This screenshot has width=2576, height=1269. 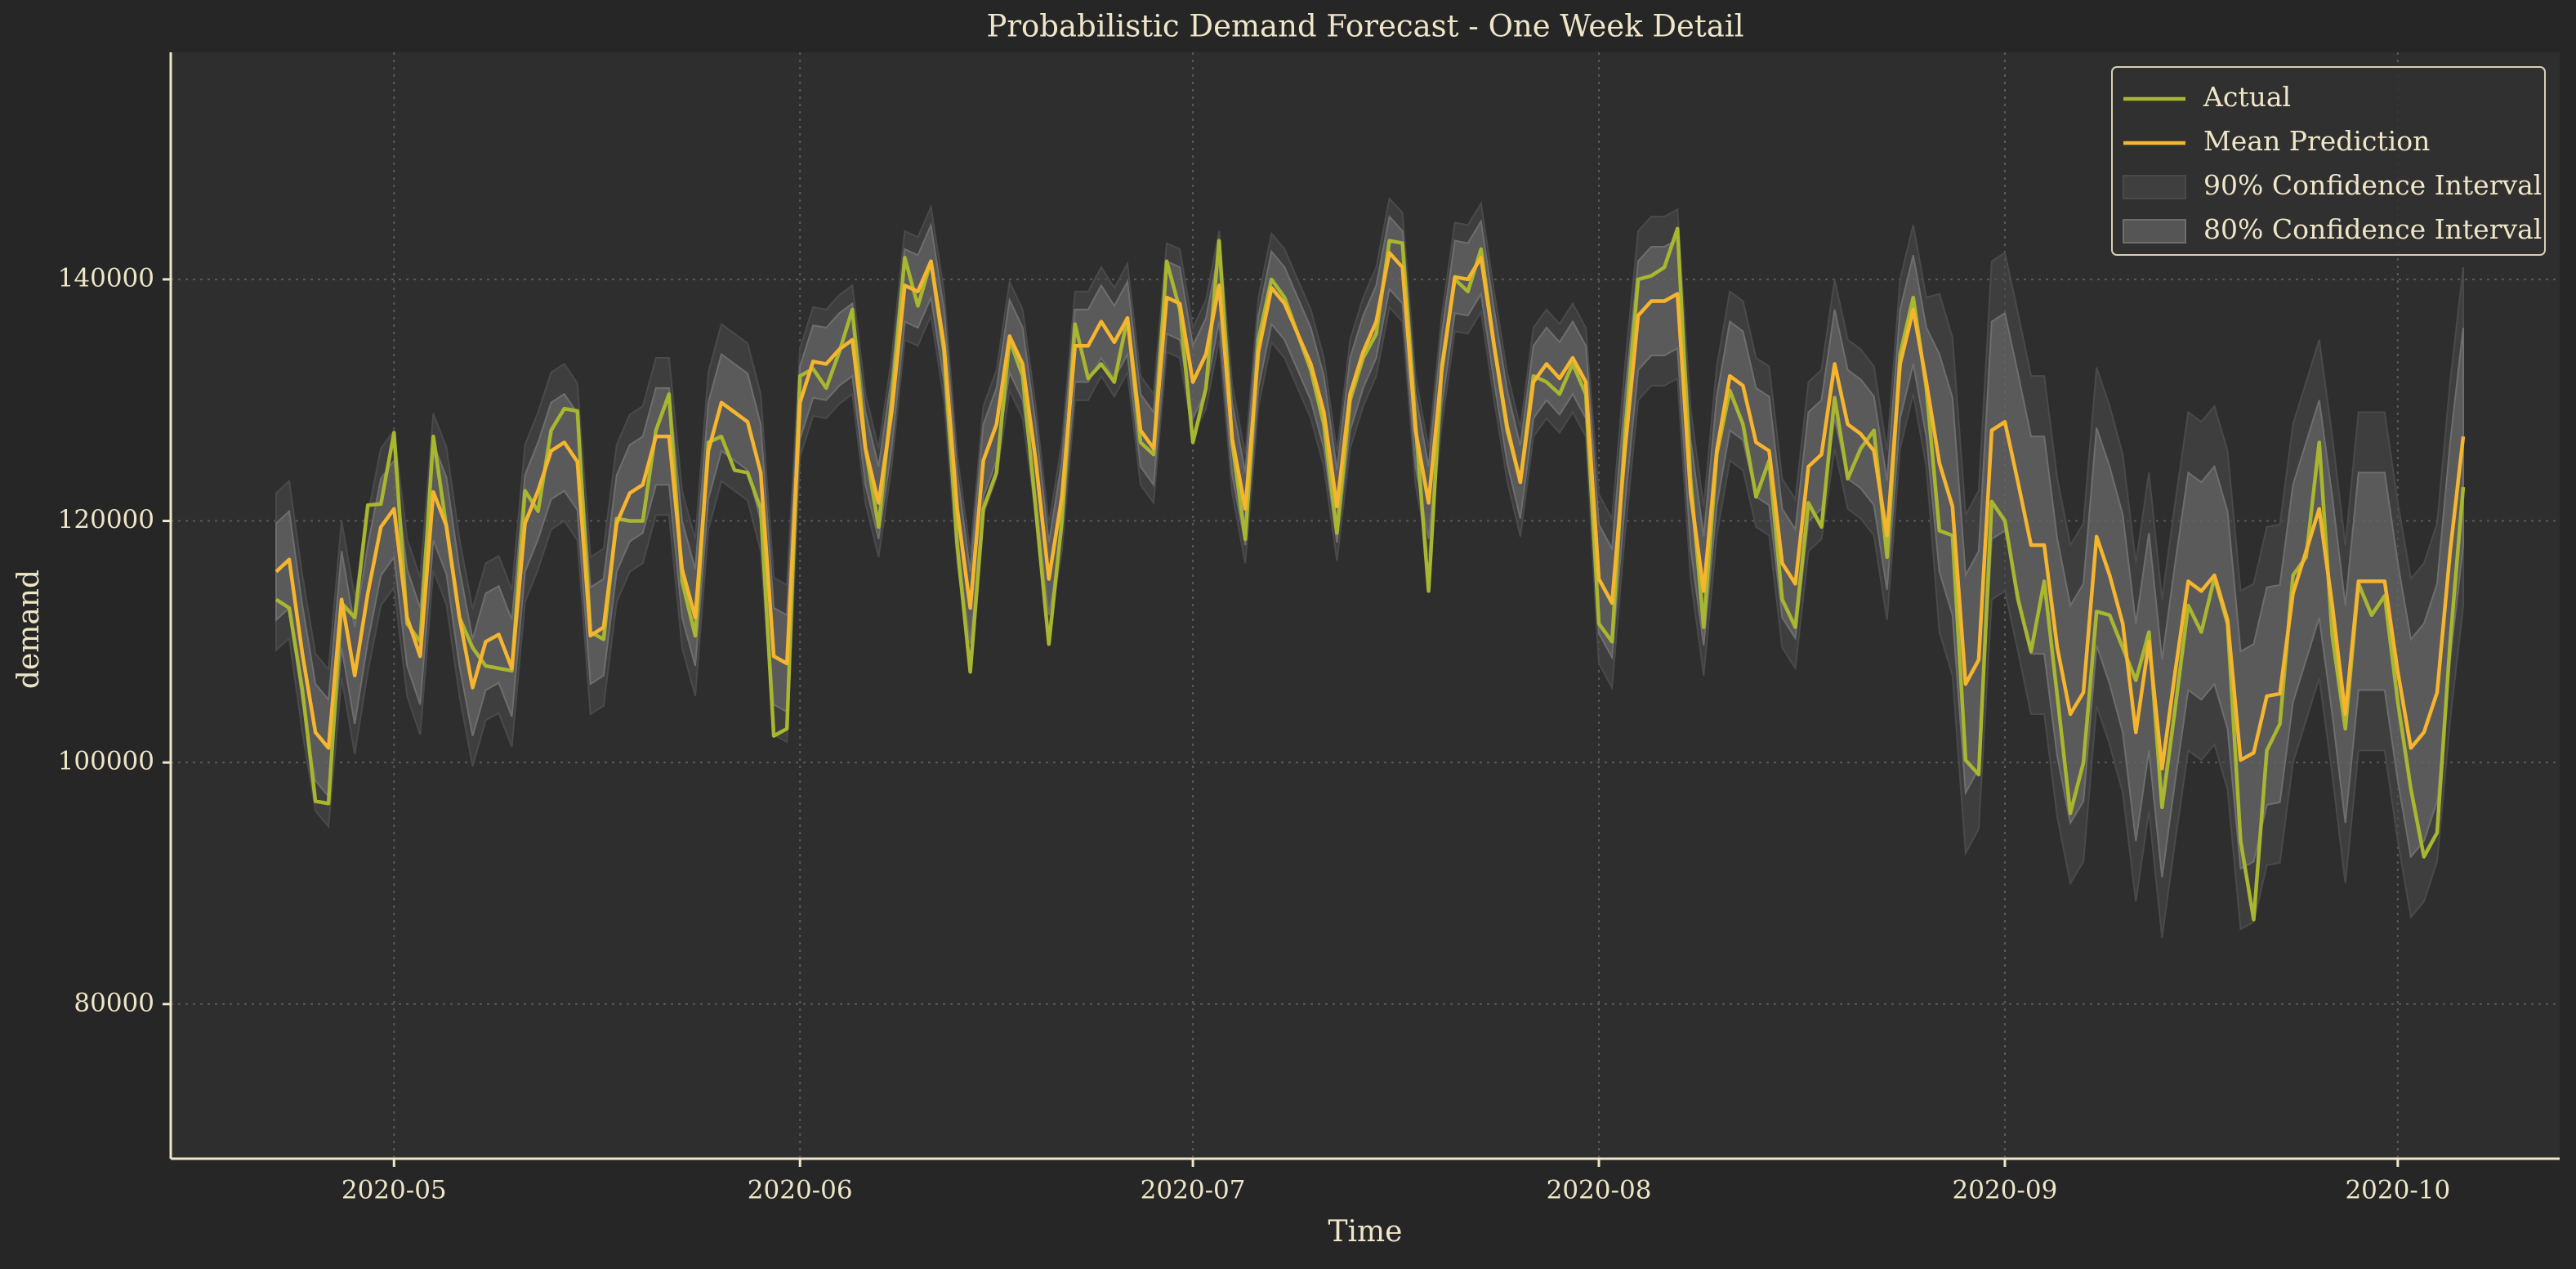 I want to click on legend-label: Mean Prediction, so click(x=2316, y=141).